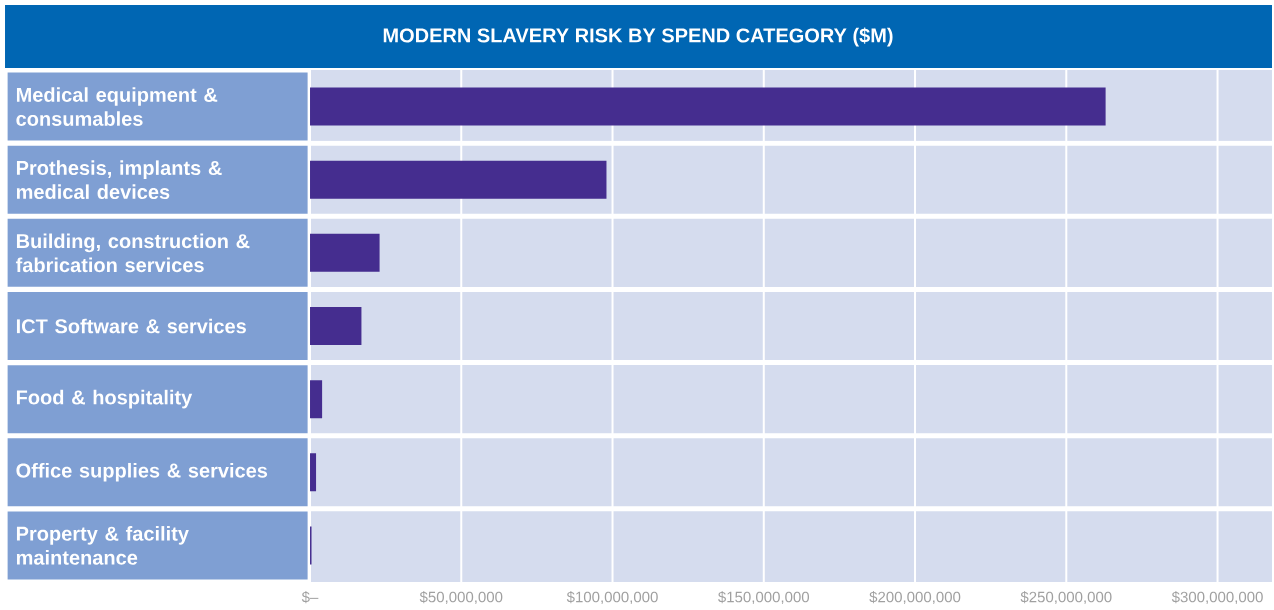 Image resolution: width=1274 pixels, height=610 pixels. Describe the element at coordinates (612, 598) in the screenshot. I see `x-tick-label: $100,000,000` at that location.